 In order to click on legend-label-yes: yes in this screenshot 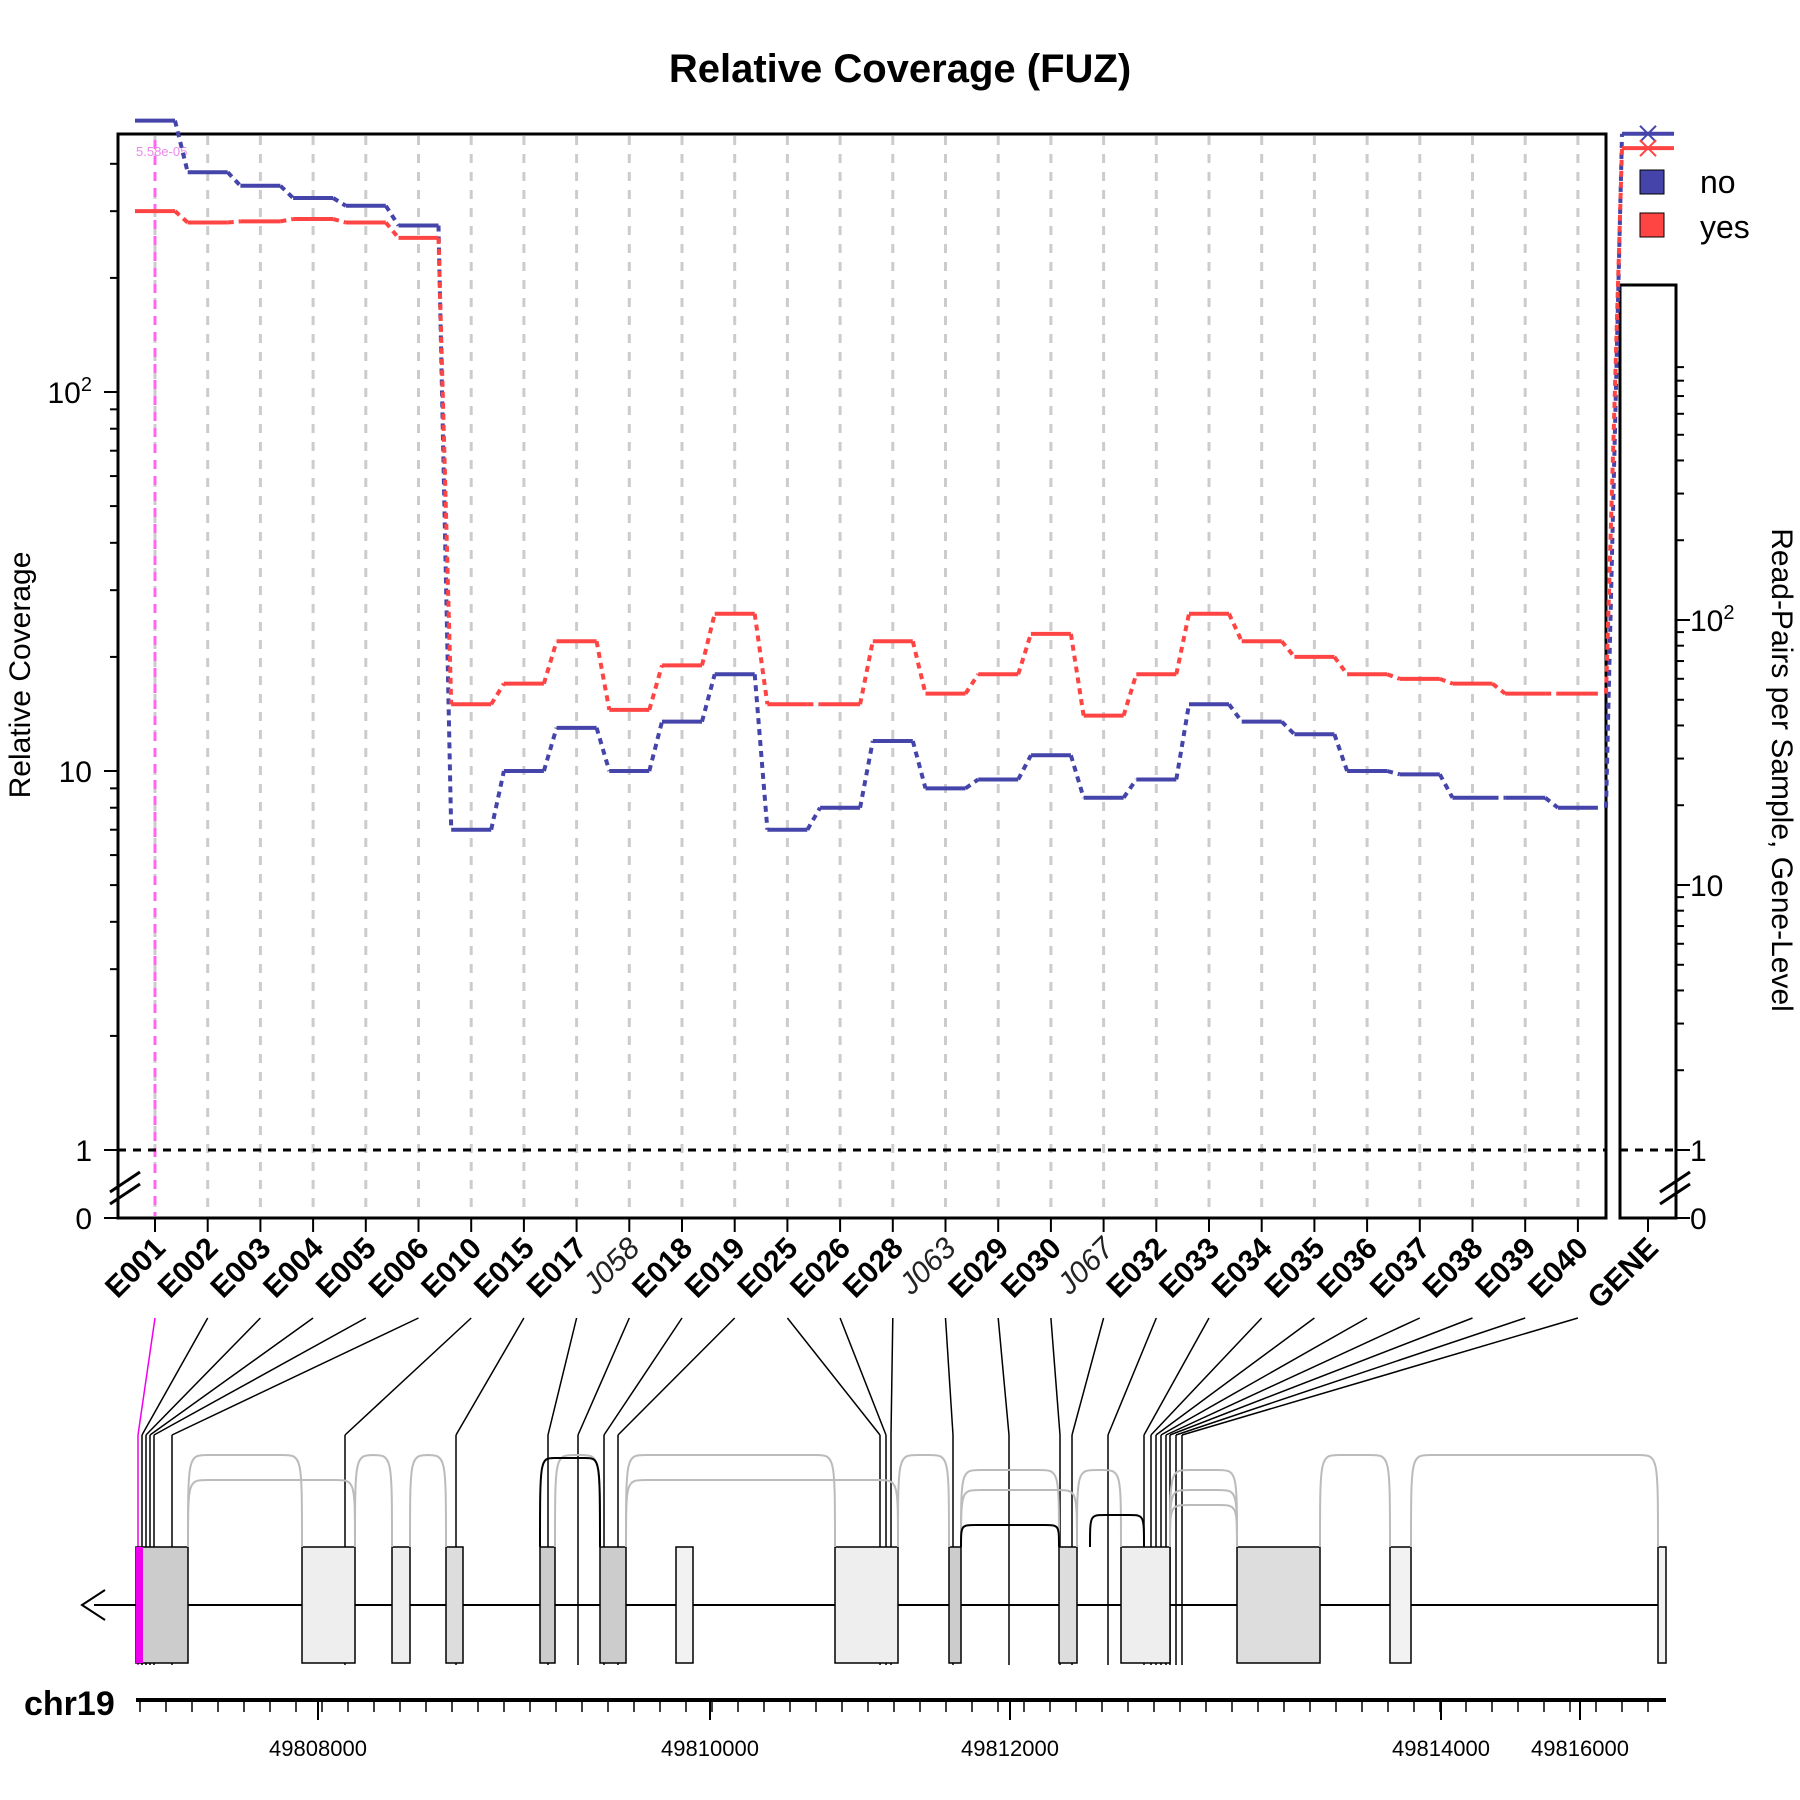, I will do `click(1725, 227)`.